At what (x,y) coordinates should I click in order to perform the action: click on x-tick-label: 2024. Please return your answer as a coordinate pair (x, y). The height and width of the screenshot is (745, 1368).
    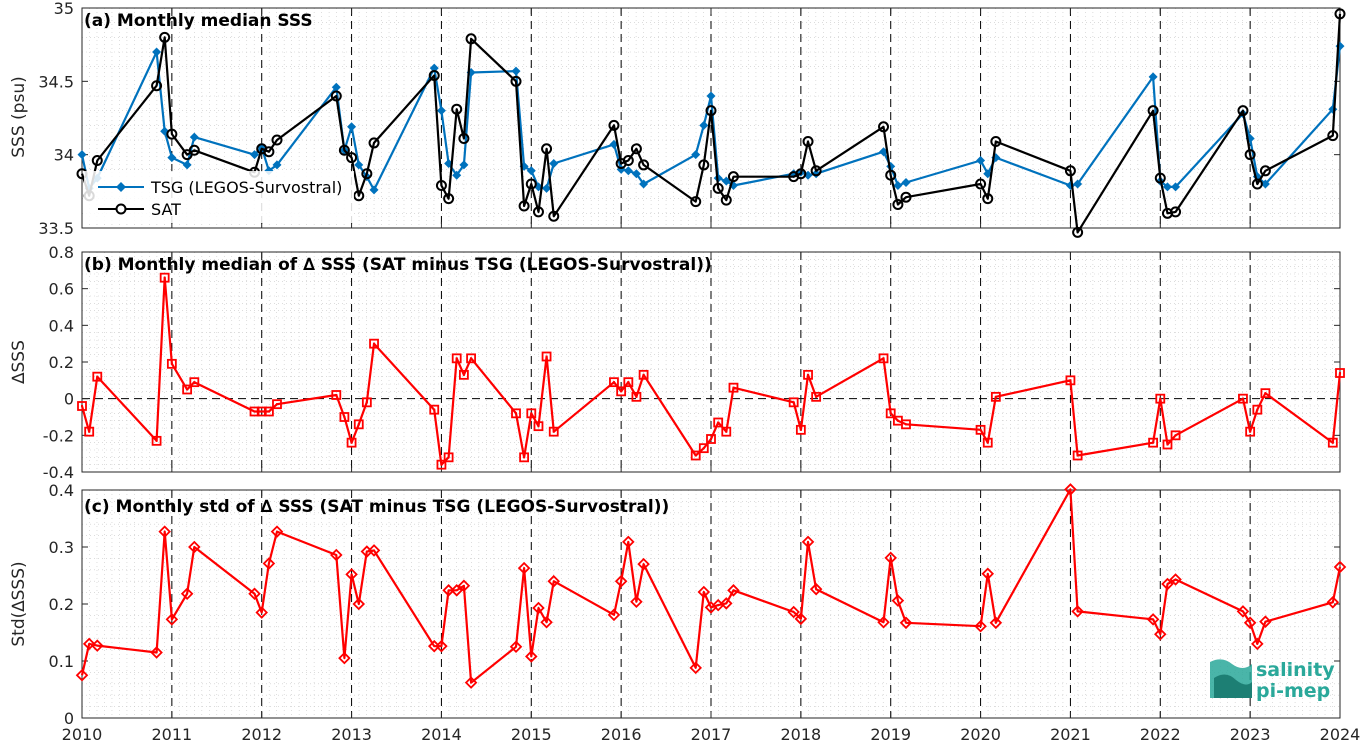
    Looking at the image, I should click on (1340, 734).